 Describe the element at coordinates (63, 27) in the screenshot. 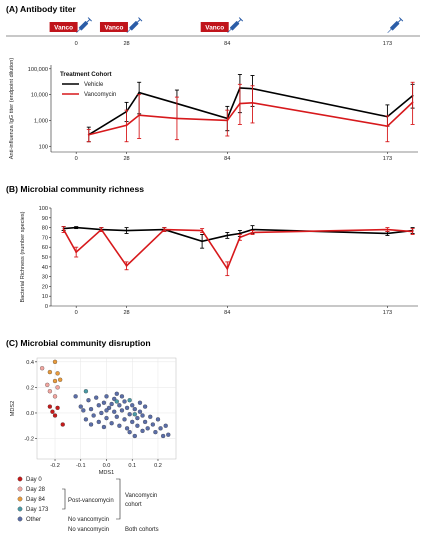

I see `vanco-treatment-box` at that location.